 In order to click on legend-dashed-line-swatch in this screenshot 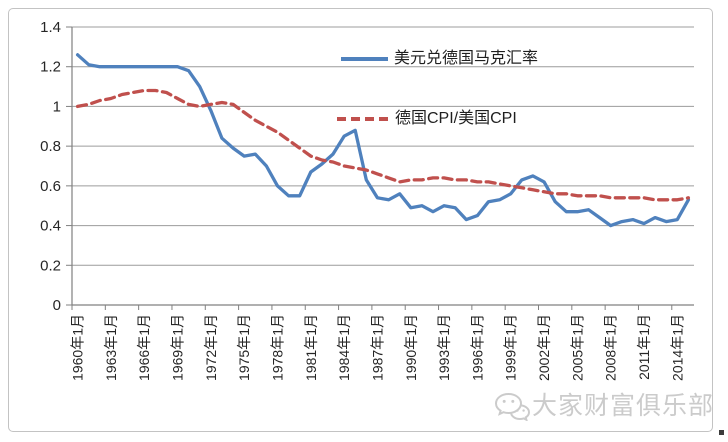, I will do `click(363, 119)`.